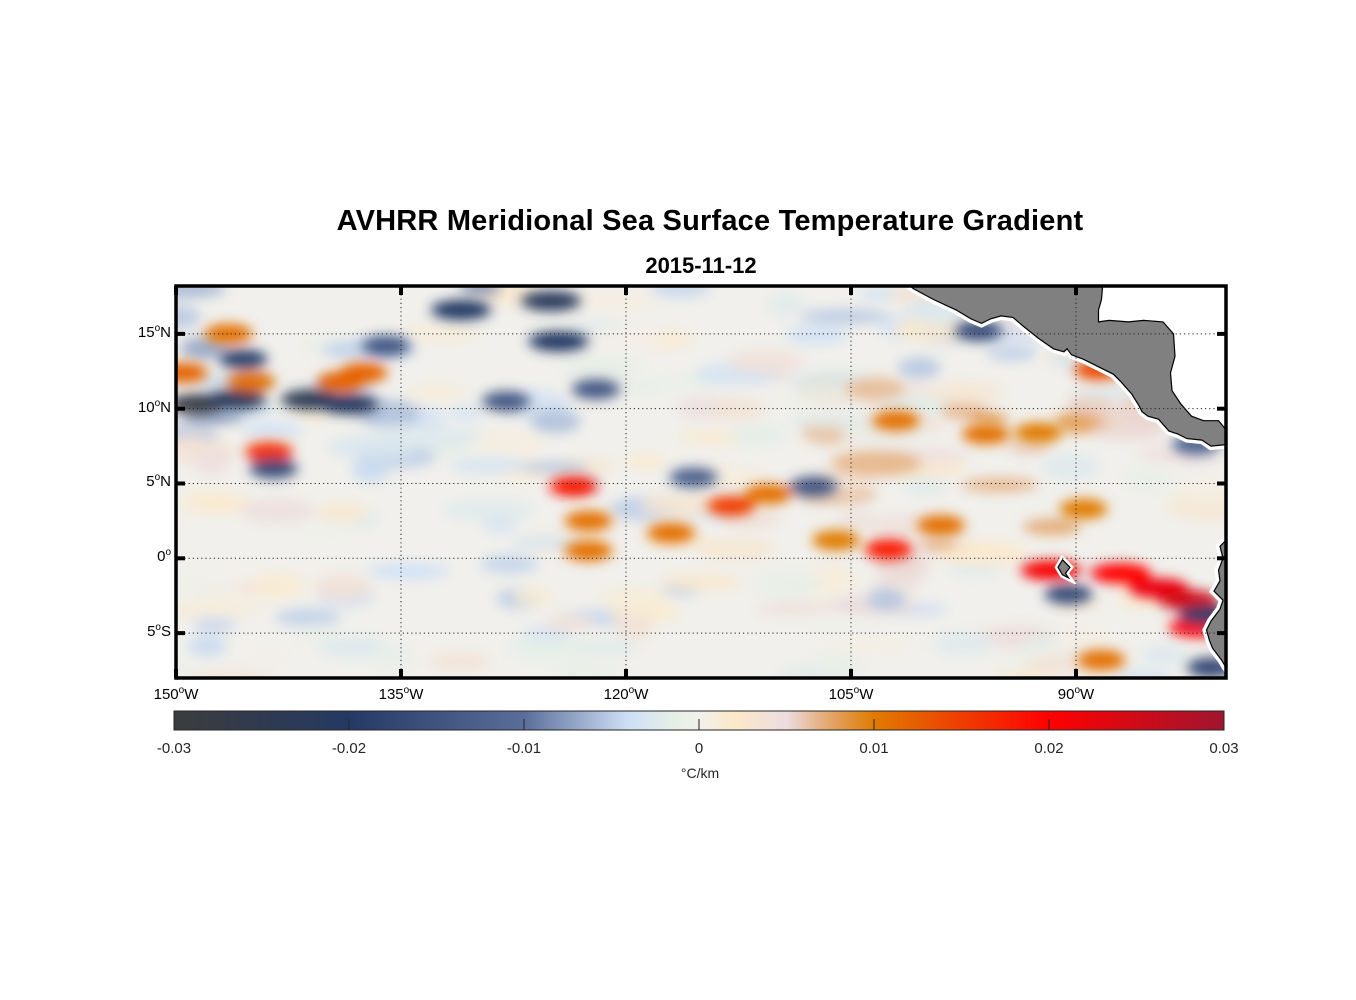 This screenshot has width=1356, height=1000. I want to click on land-galapagos, so click(1064, 569).